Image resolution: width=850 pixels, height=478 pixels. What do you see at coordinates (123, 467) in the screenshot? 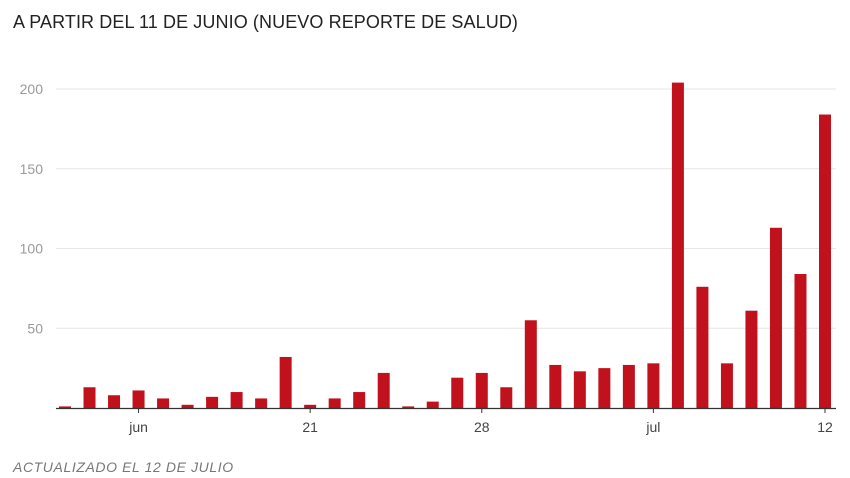
I see `updated-note: ACTUALIZADO EL 12 DE JULIO` at bounding box center [123, 467].